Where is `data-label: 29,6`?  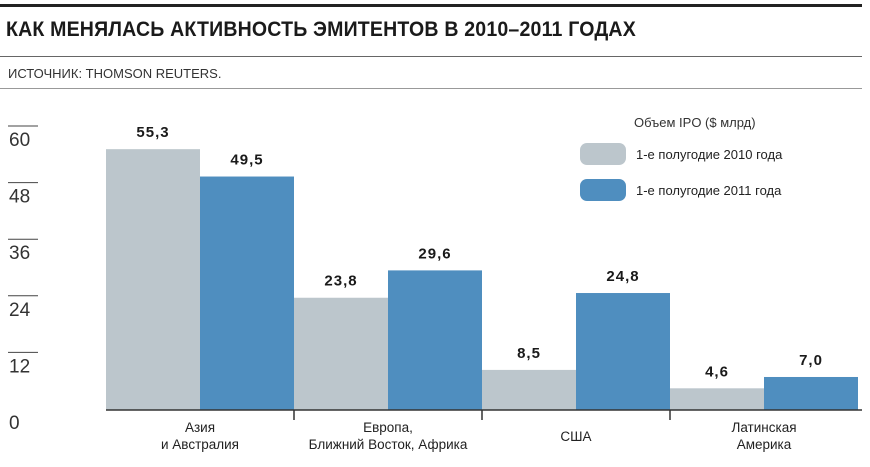 data-label: 29,6 is located at coordinates (434, 253).